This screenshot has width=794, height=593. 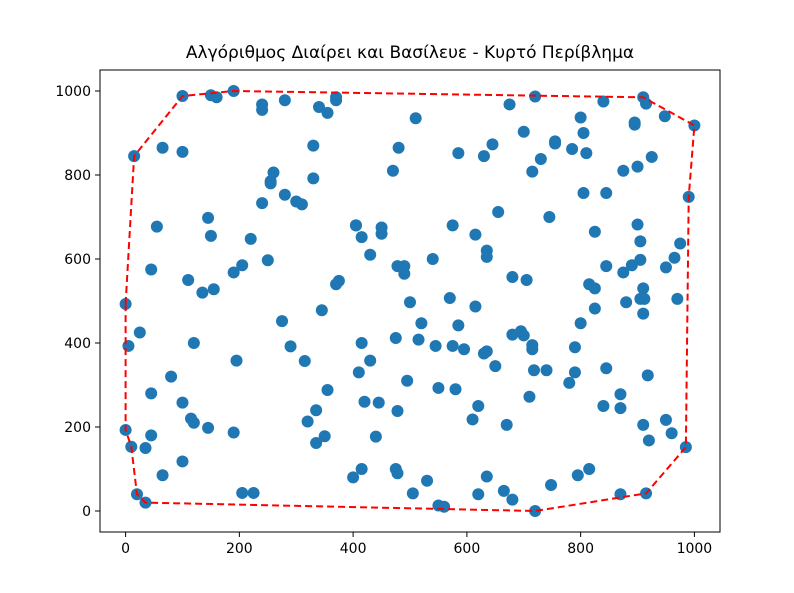 What do you see at coordinates (86, 512) in the screenshot?
I see `y-tick-label: 0` at bounding box center [86, 512].